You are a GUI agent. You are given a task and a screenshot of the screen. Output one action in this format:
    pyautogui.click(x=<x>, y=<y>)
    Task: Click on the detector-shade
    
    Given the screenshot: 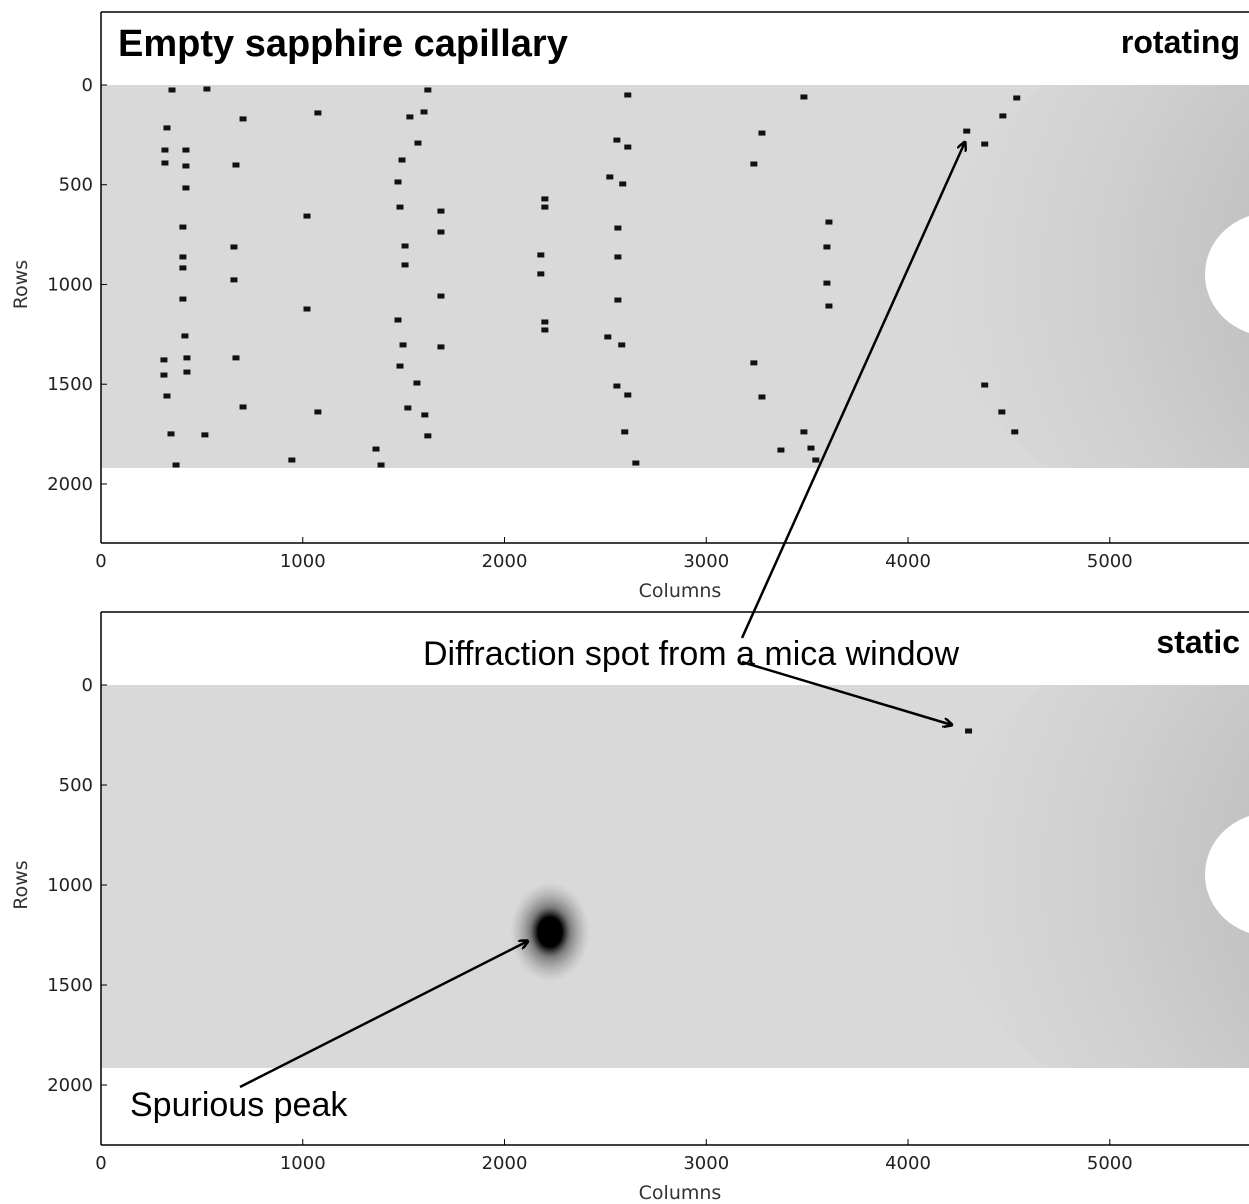 What is the action you would take?
    pyautogui.click(x=1094, y=876)
    